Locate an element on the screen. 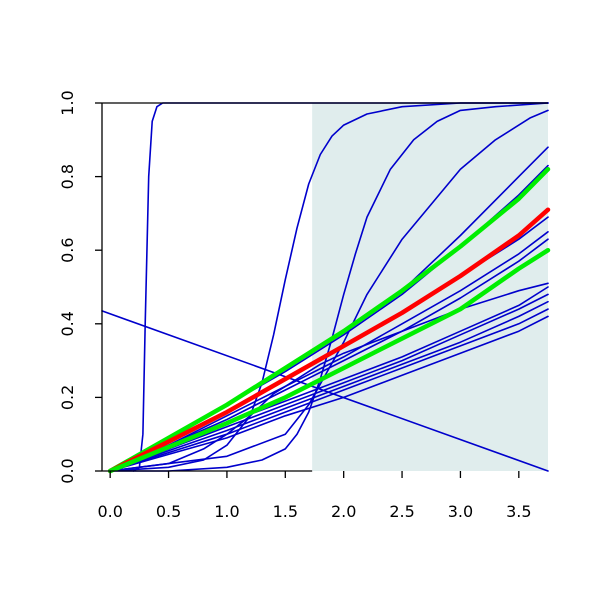 The image size is (600, 600). x-tick-label: 2.5 is located at coordinates (401, 511).